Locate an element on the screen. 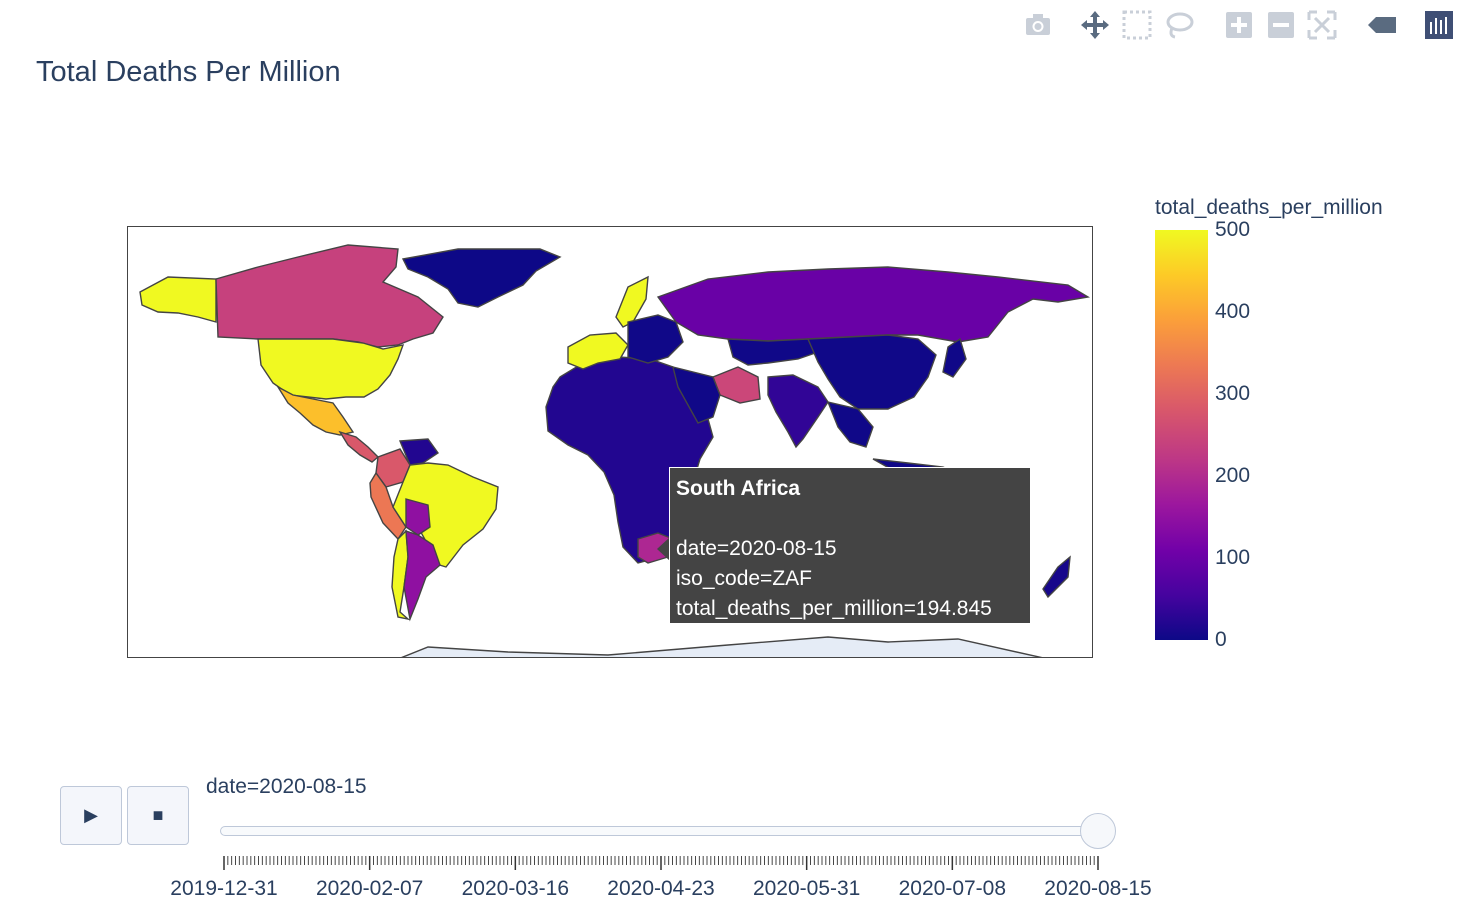  camera-icon is located at coordinates (1038, 25).